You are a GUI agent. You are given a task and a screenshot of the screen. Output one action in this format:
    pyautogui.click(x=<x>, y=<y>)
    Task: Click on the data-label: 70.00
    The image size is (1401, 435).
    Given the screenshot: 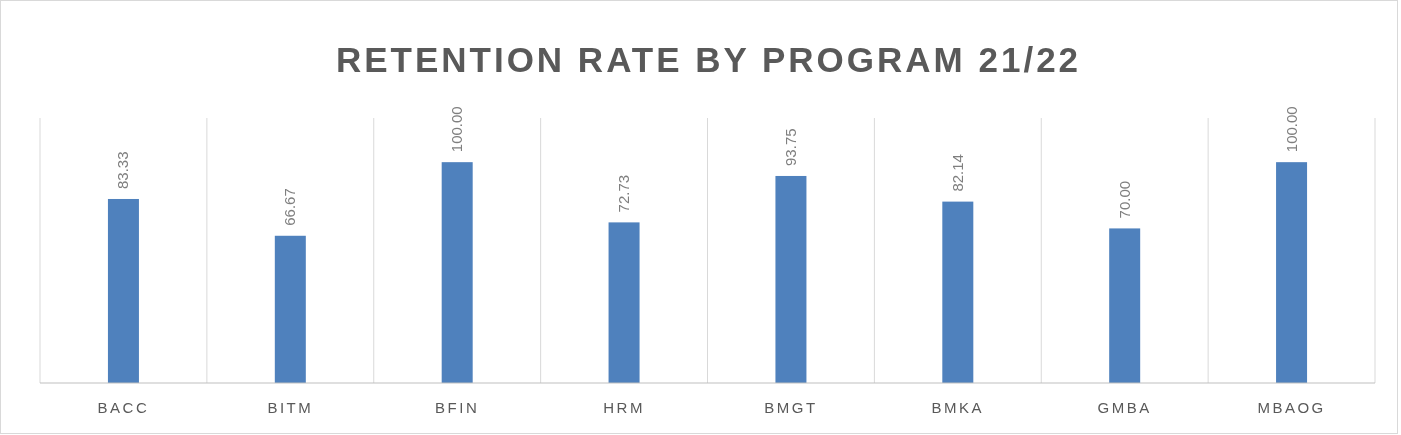 What is the action you would take?
    pyautogui.click(x=1124, y=199)
    